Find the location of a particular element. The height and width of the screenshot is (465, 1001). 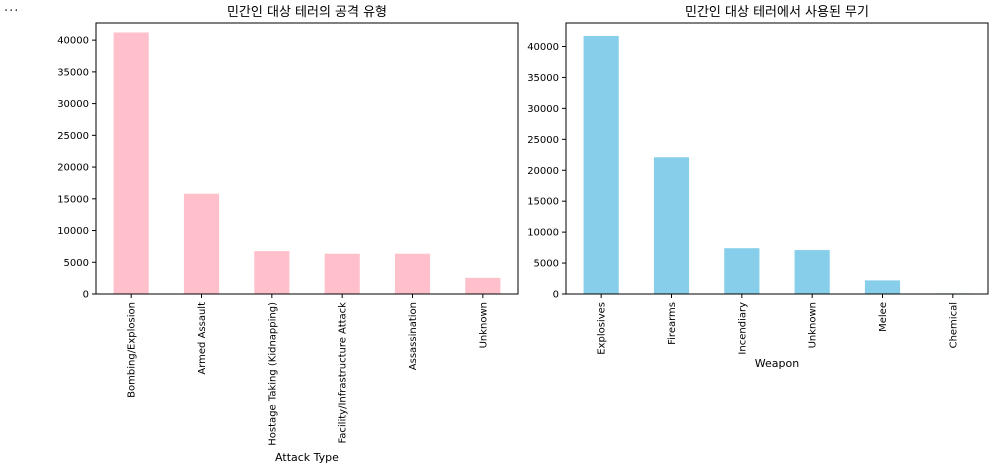

weapon-ytick-label-8: 40000 is located at coordinates (543, 47).